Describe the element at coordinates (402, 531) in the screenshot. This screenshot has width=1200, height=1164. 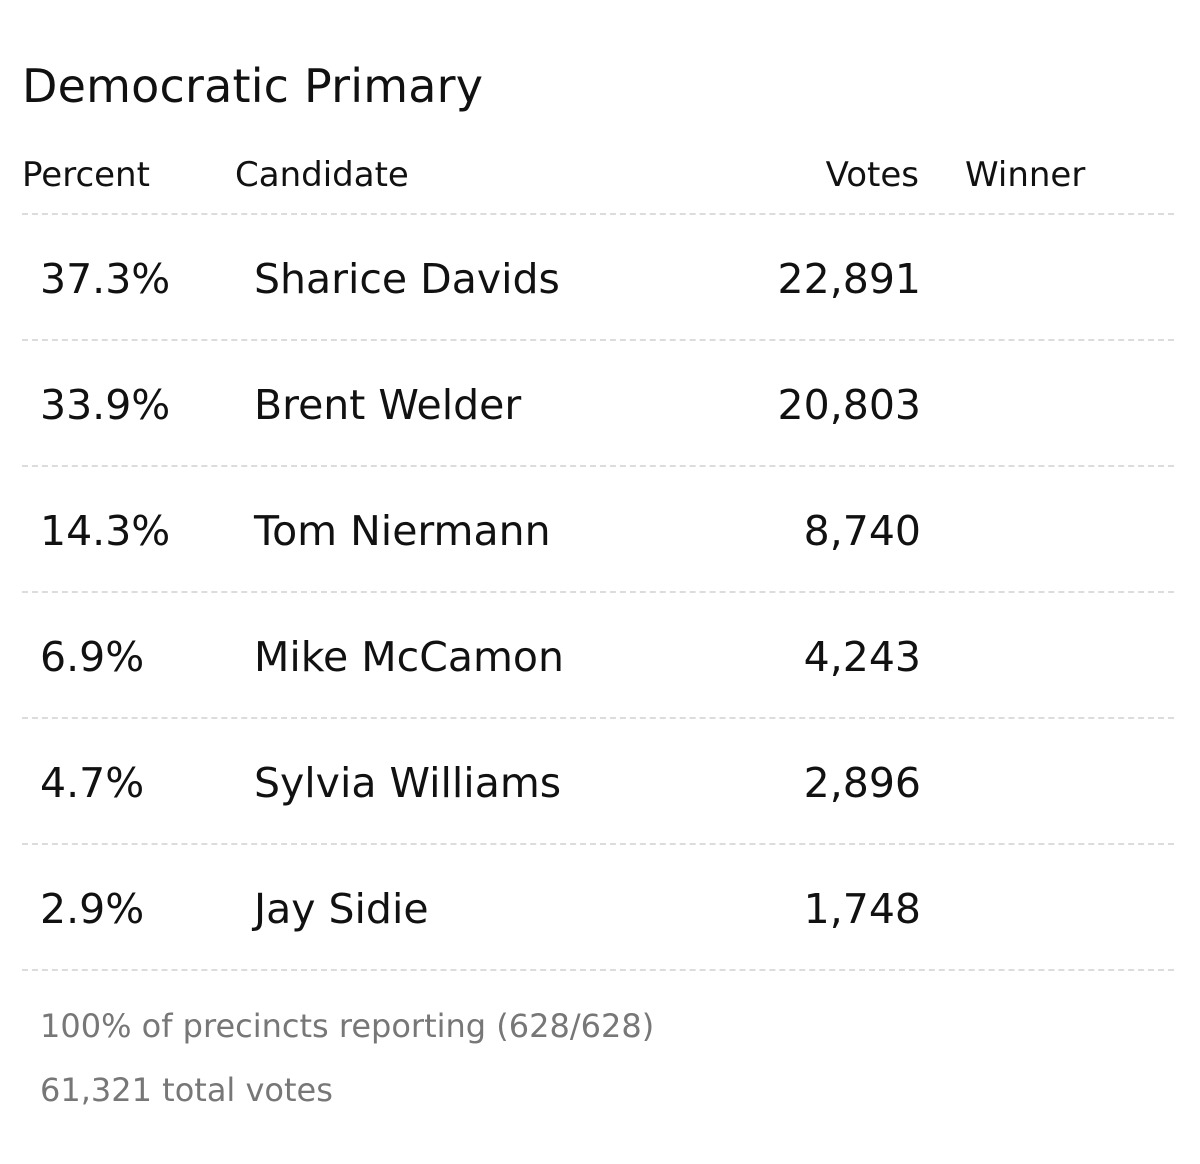
I see `candidate-cell: Tom Niermann` at that location.